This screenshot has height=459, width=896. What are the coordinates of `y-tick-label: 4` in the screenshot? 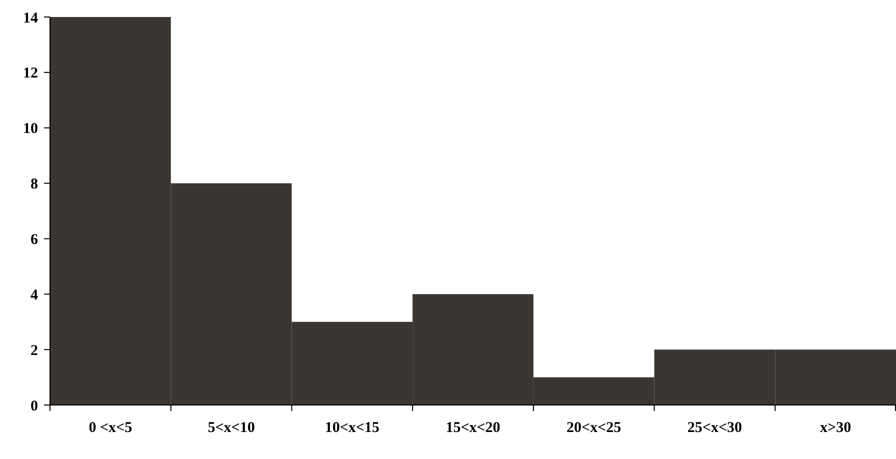 It's located at (34, 295).